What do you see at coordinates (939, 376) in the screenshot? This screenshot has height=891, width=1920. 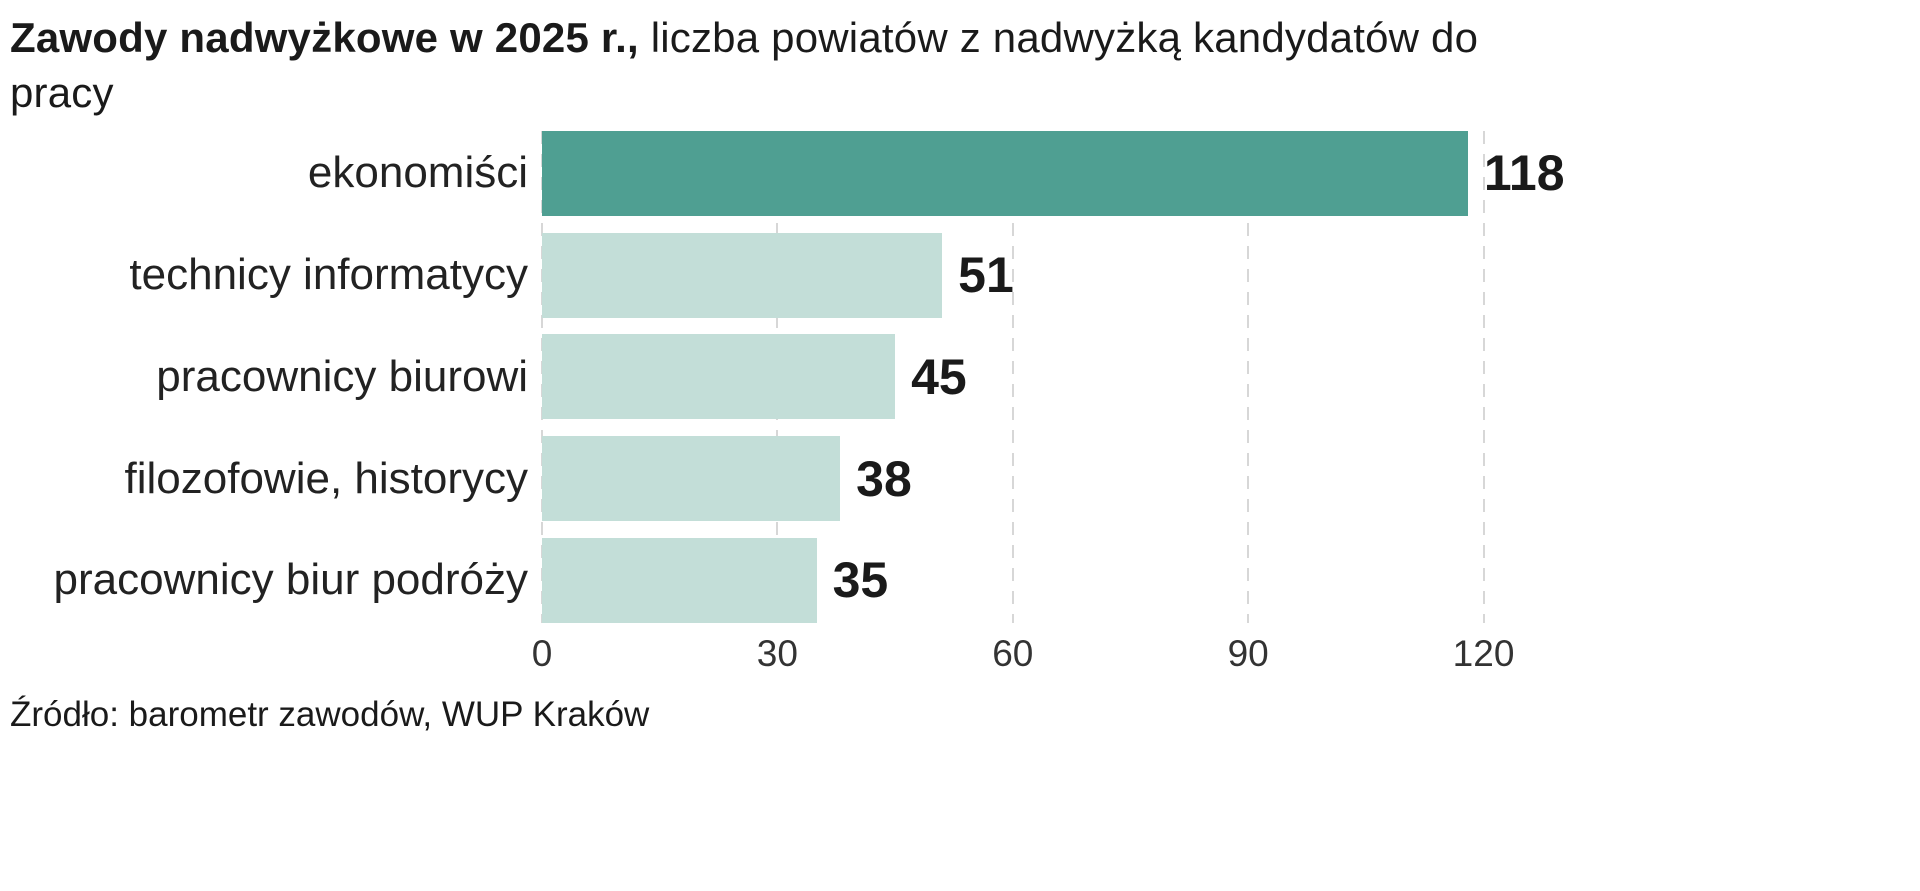 I see `bar-value-label: 45` at bounding box center [939, 376].